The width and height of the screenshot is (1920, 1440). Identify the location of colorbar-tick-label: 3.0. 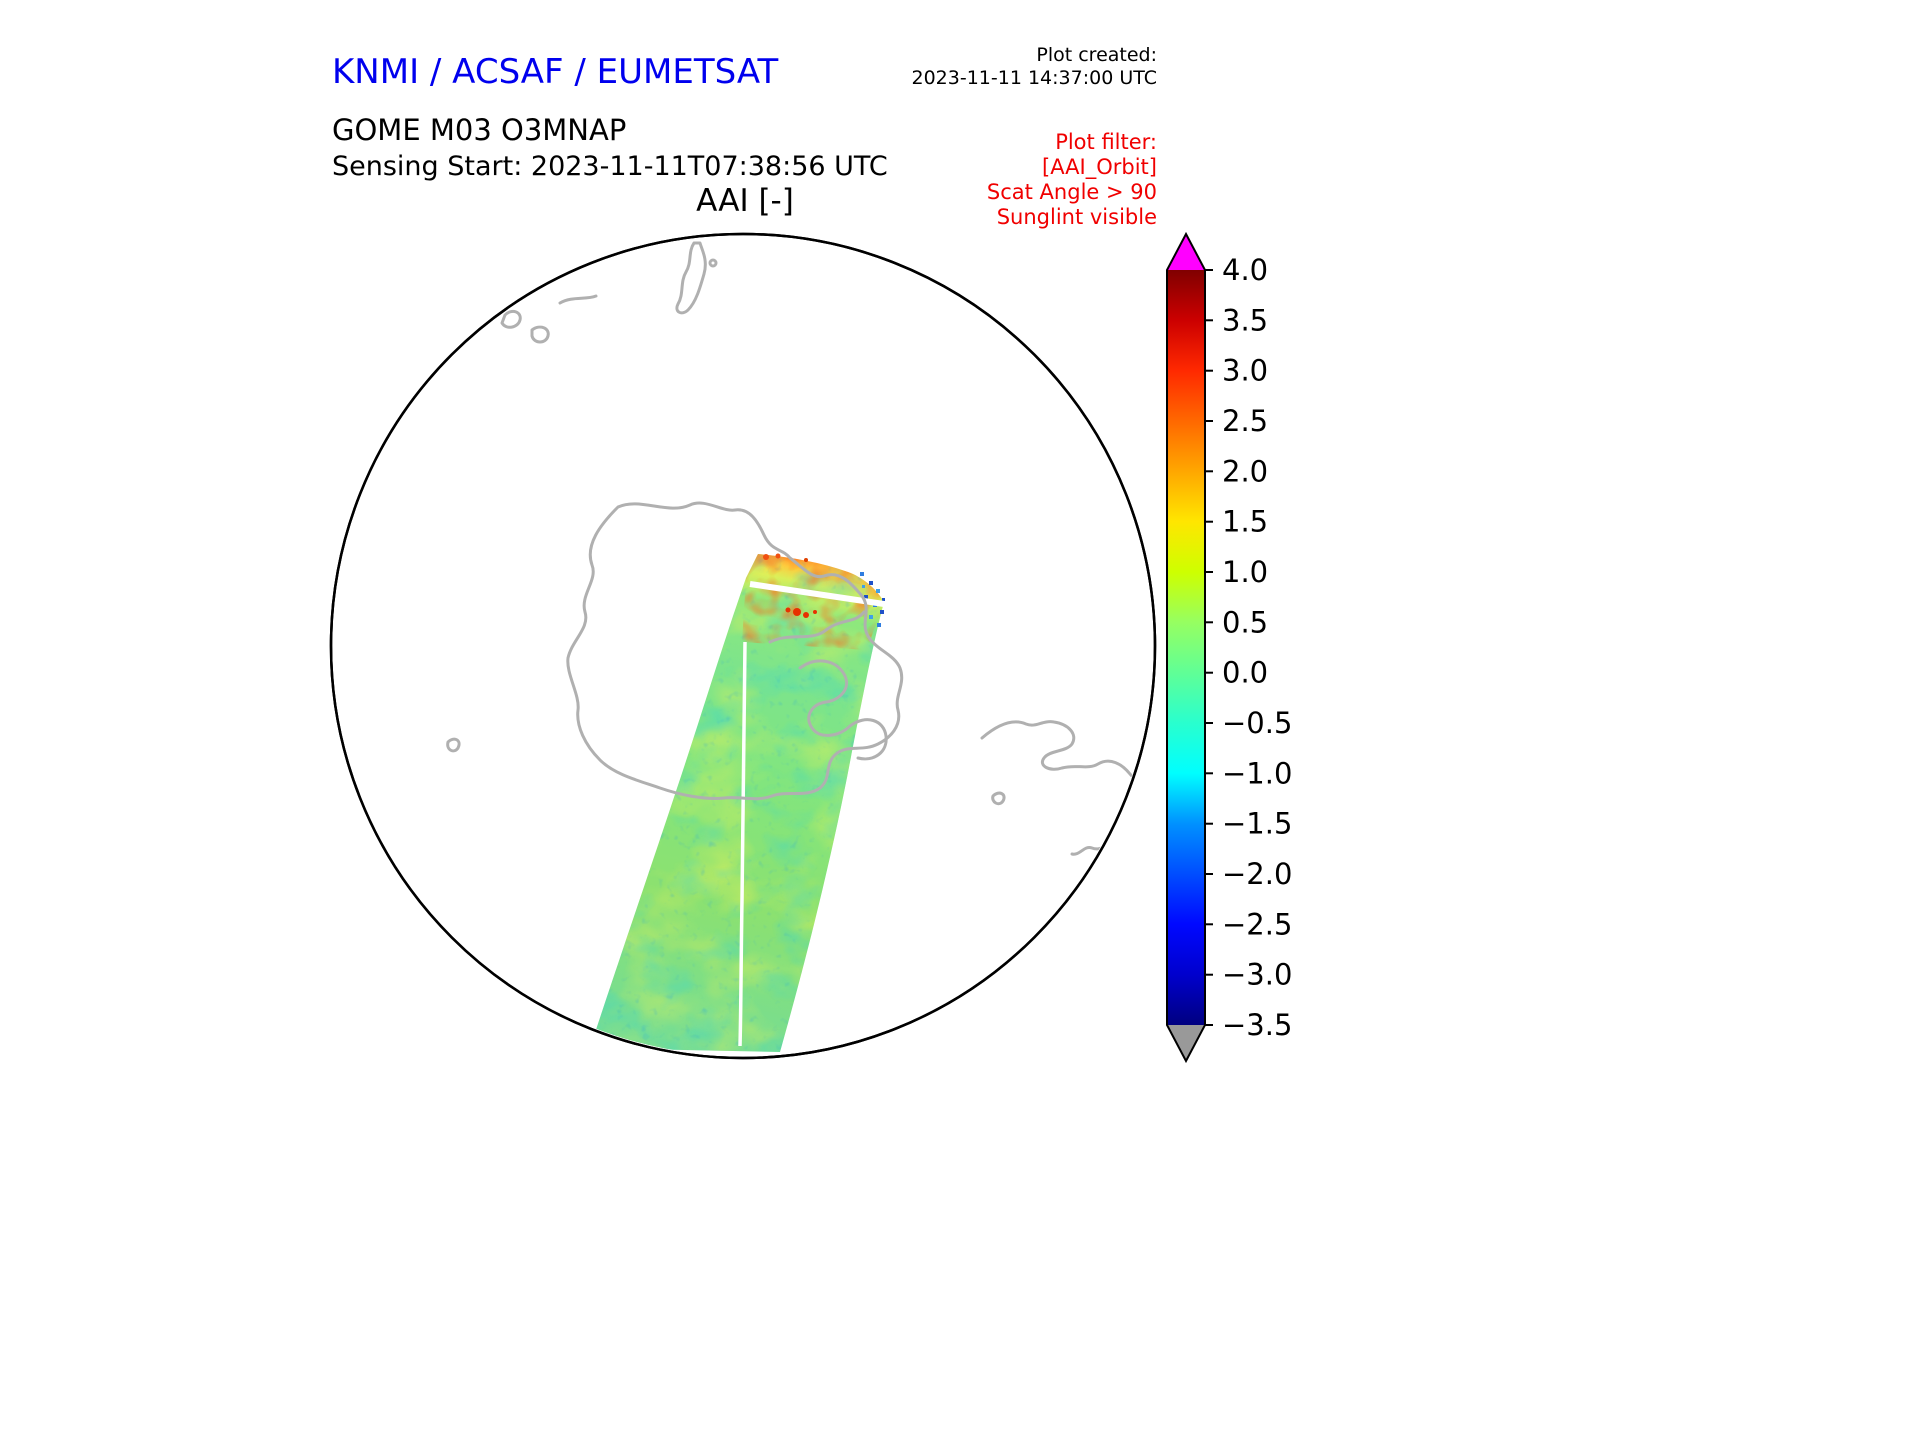
(1245, 371).